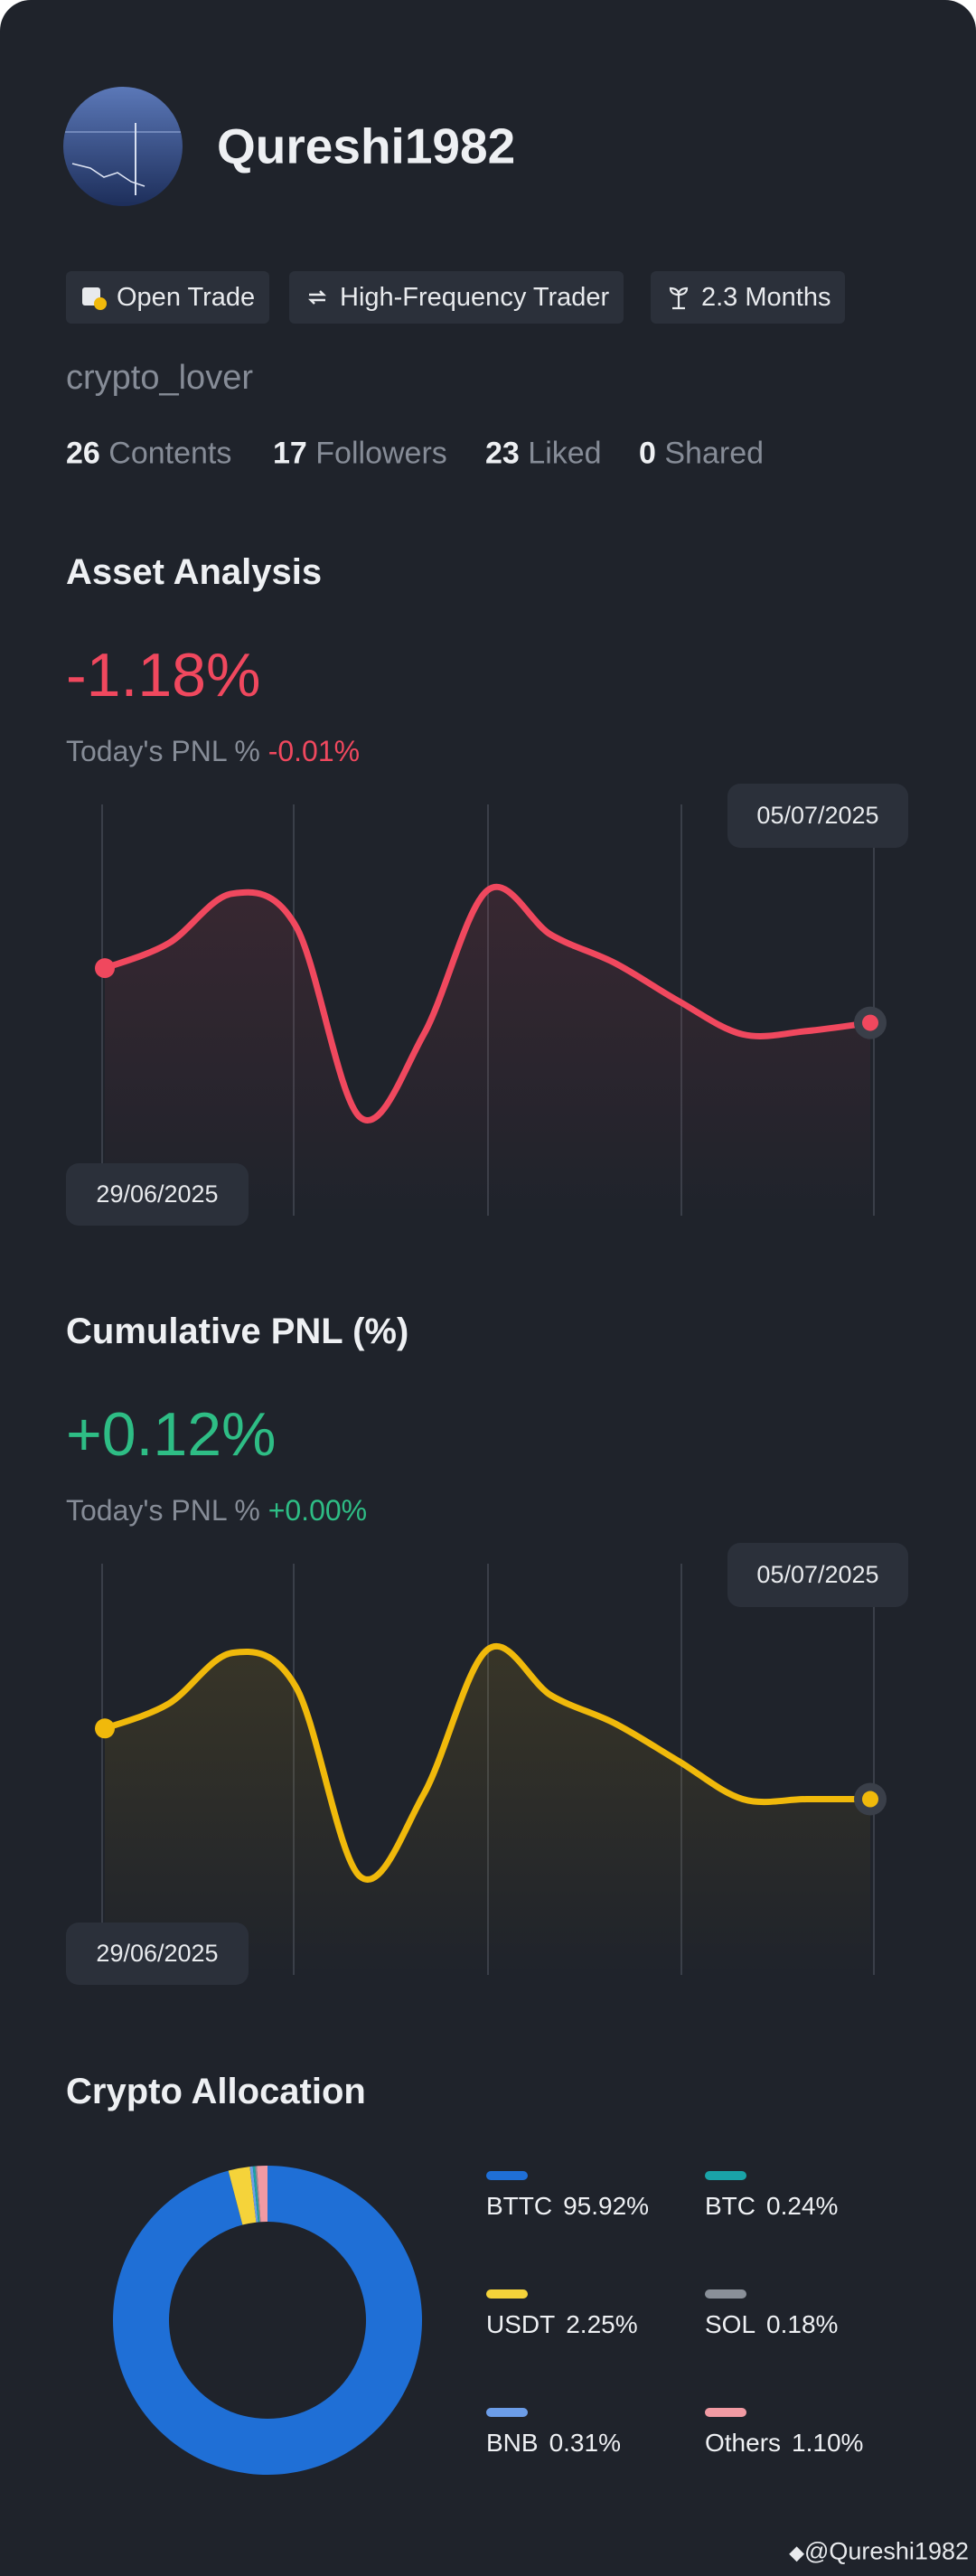 The width and height of the screenshot is (976, 2576). I want to click on legend-label: BTTC 95.92%, so click(567, 2206).